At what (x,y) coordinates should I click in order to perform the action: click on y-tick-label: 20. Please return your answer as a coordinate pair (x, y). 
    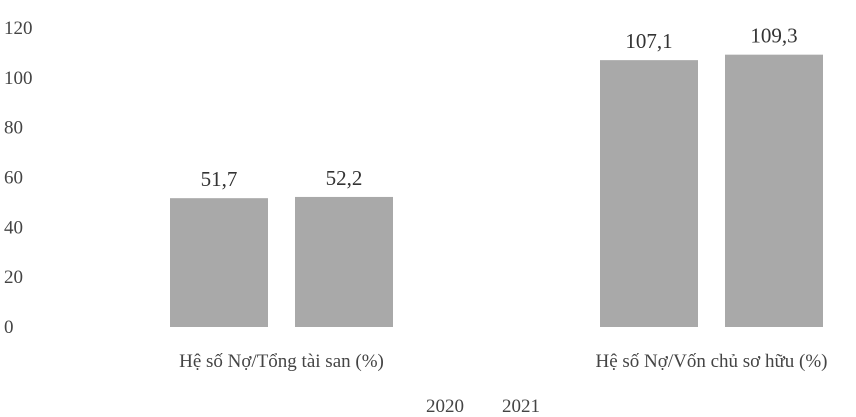
    Looking at the image, I should click on (13, 277).